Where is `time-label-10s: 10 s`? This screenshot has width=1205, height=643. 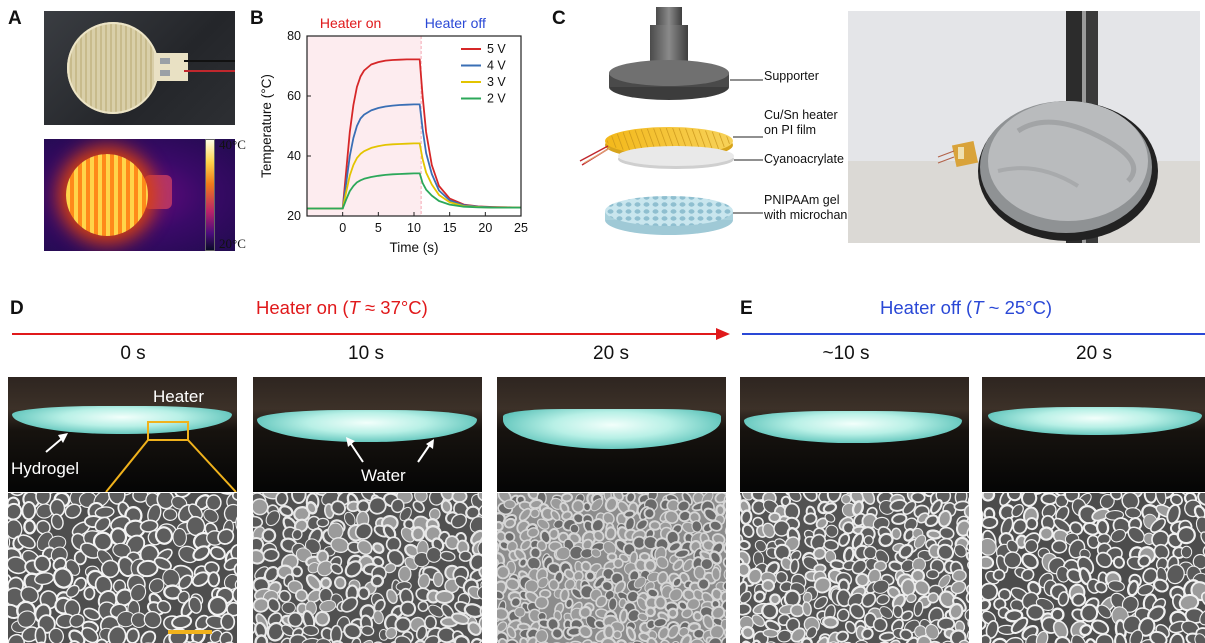
time-label-10s: 10 s is located at coordinates (366, 353).